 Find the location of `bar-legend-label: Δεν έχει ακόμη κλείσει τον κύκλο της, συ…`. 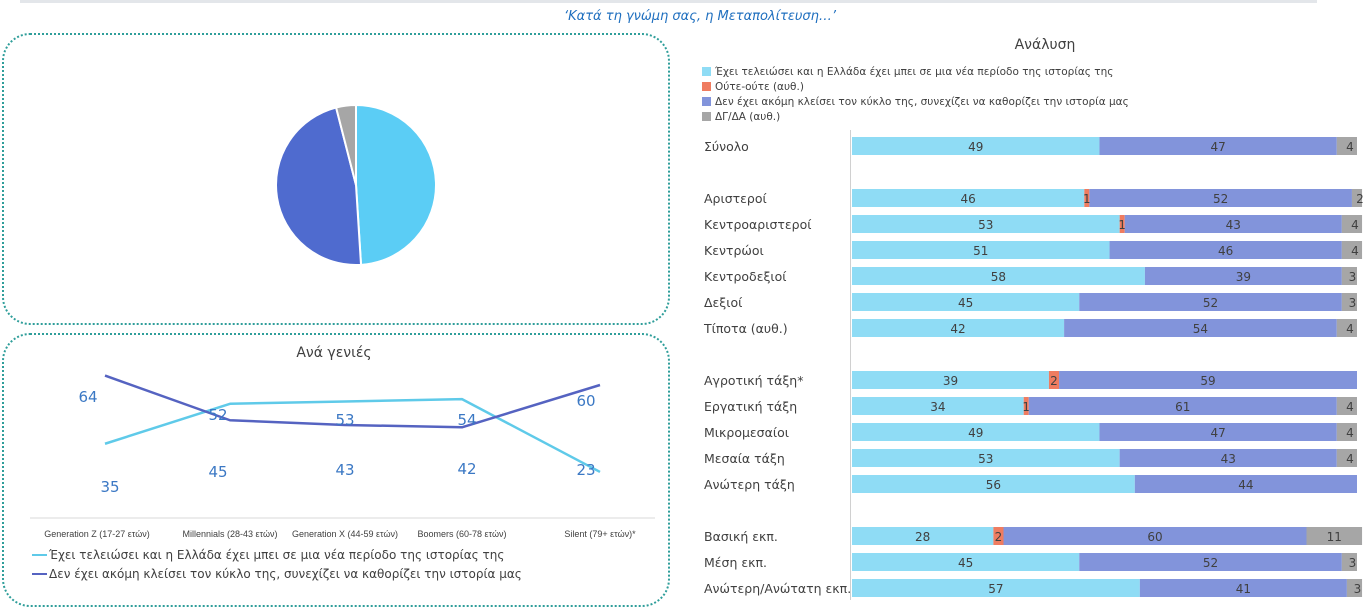

bar-legend-label: Δεν έχει ακόμη κλείσει τον κύκλο της, συ… is located at coordinates (922, 101).